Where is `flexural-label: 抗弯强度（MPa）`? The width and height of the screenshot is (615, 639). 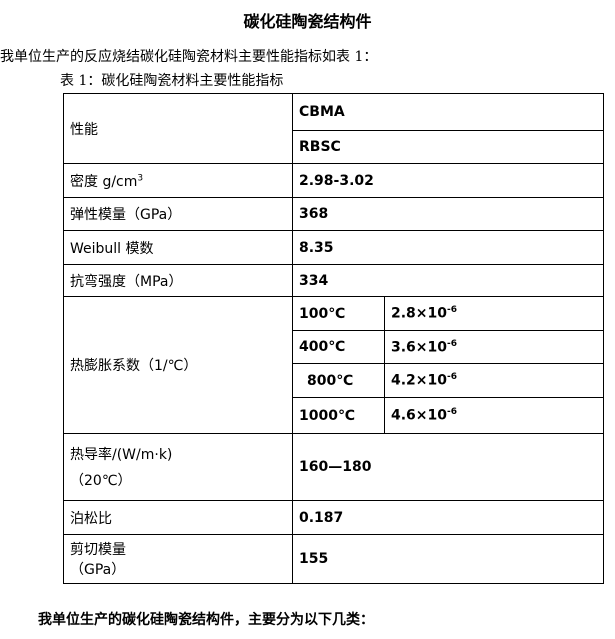 flexural-label: 抗弯强度（MPa） is located at coordinates (178, 280).